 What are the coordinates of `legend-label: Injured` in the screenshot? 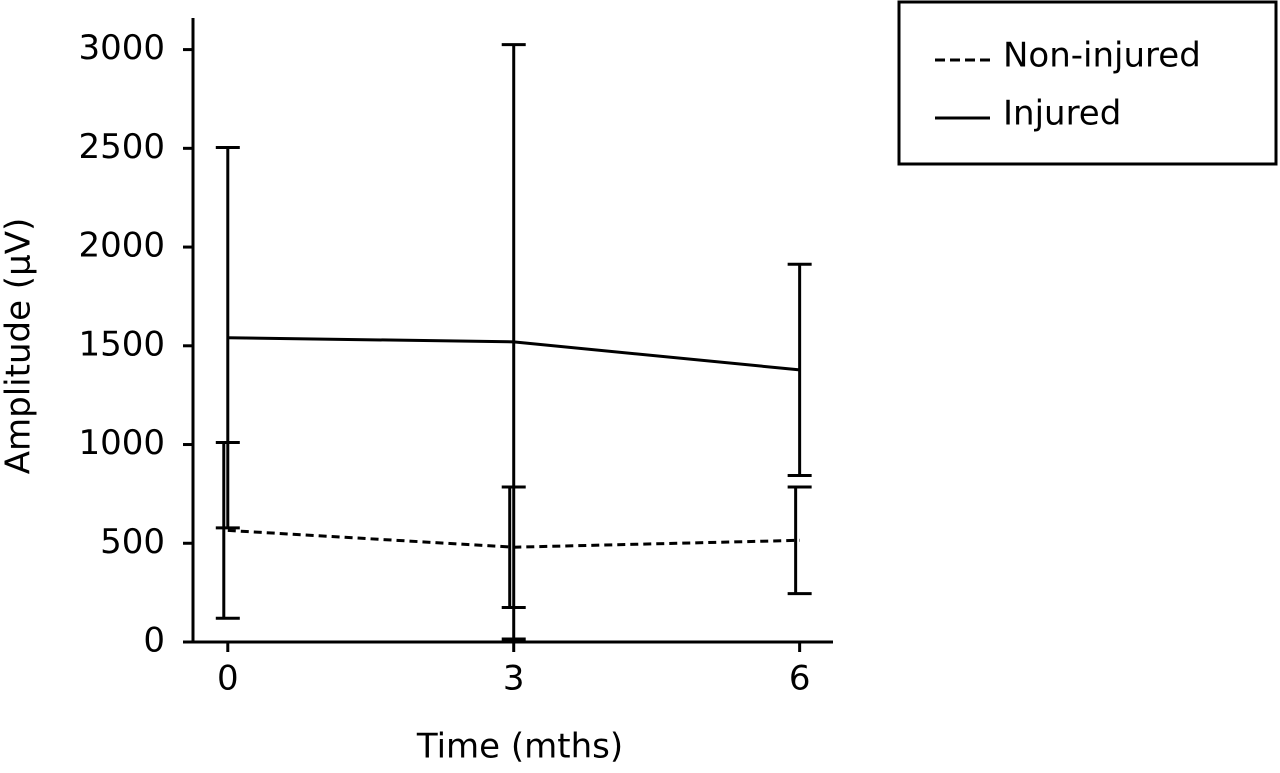 It's located at (1062, 114).